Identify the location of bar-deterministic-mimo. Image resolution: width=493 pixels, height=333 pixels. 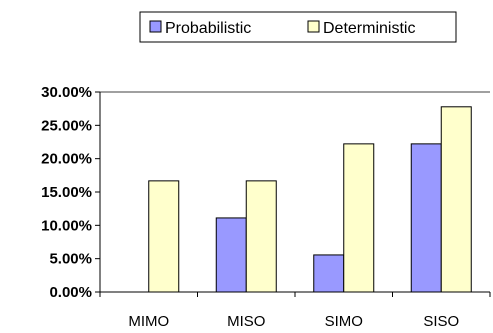
(164, 236).